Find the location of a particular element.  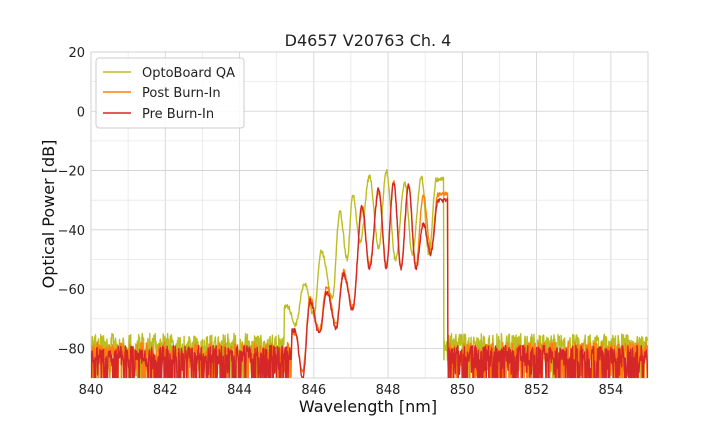

y-axis-title: Optical Power [dB] is located at coordinates (48, 214).